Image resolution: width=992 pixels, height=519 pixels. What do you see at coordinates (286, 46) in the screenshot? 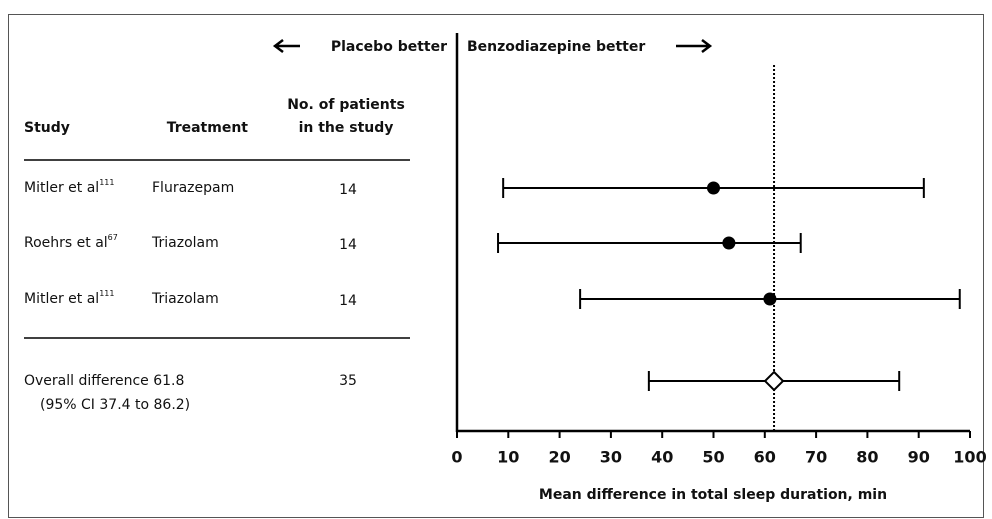
I see `left-arrow` at bounding box center [286, 46].